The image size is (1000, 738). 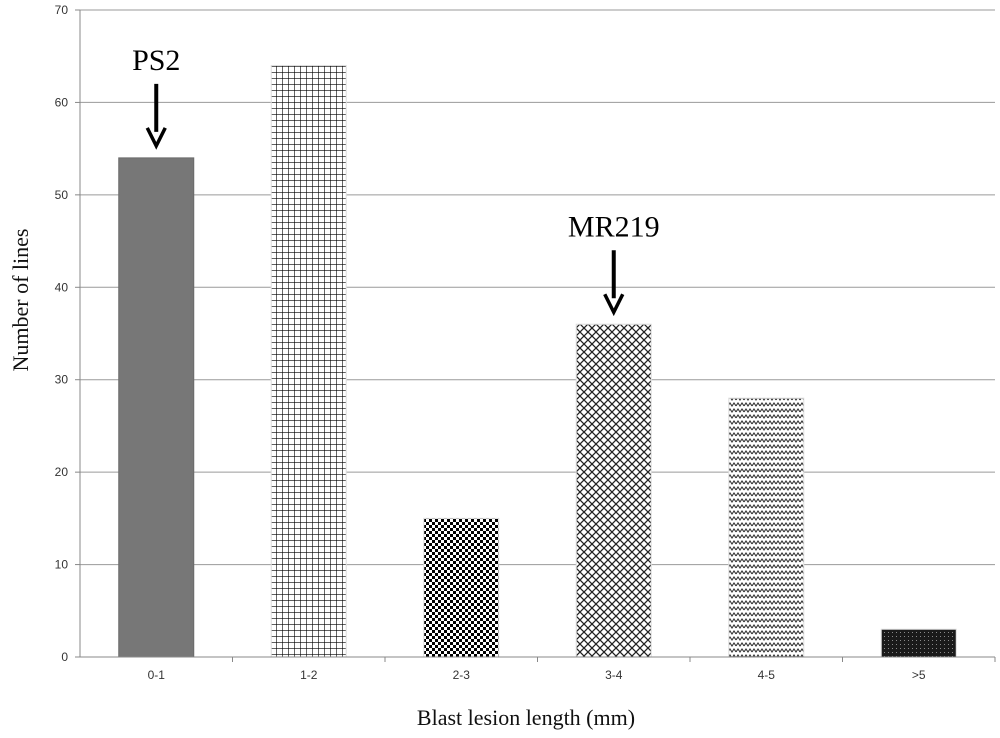 I want to click on x-tick-label: 2-3, so click(x=462, y=675).